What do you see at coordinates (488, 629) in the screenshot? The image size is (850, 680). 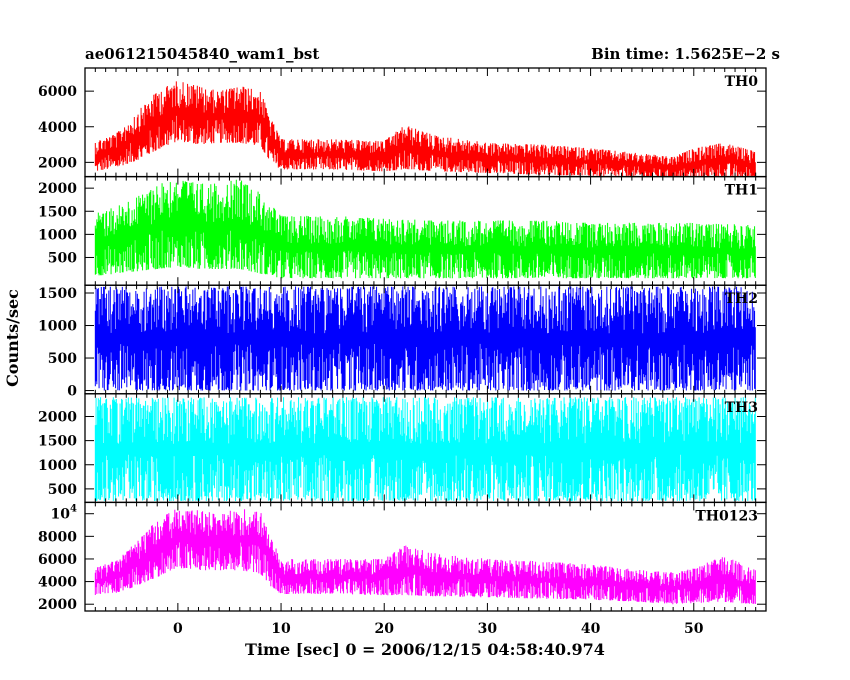 I see `x-tick-label: 30` at bounding box center [488, 629].